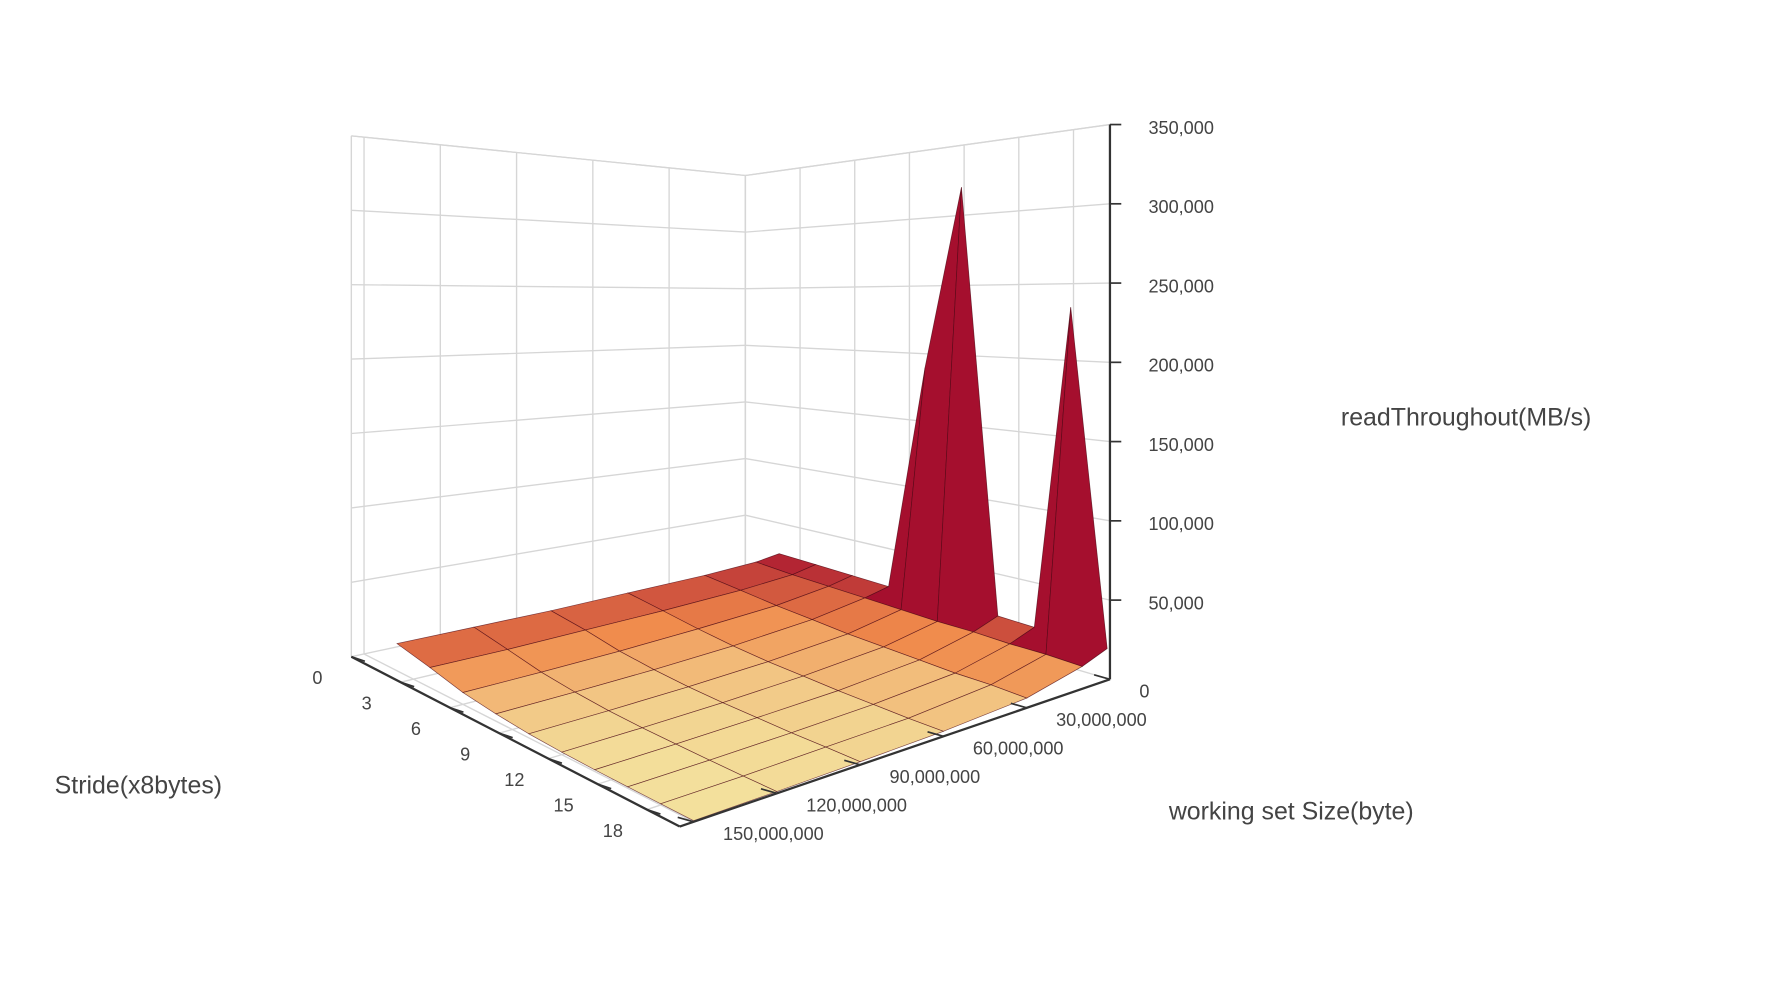 The width and height of the screenshot is (1767, 993). I want to click on x-axis-title: Stride(x8bytes), so click(138, 786).